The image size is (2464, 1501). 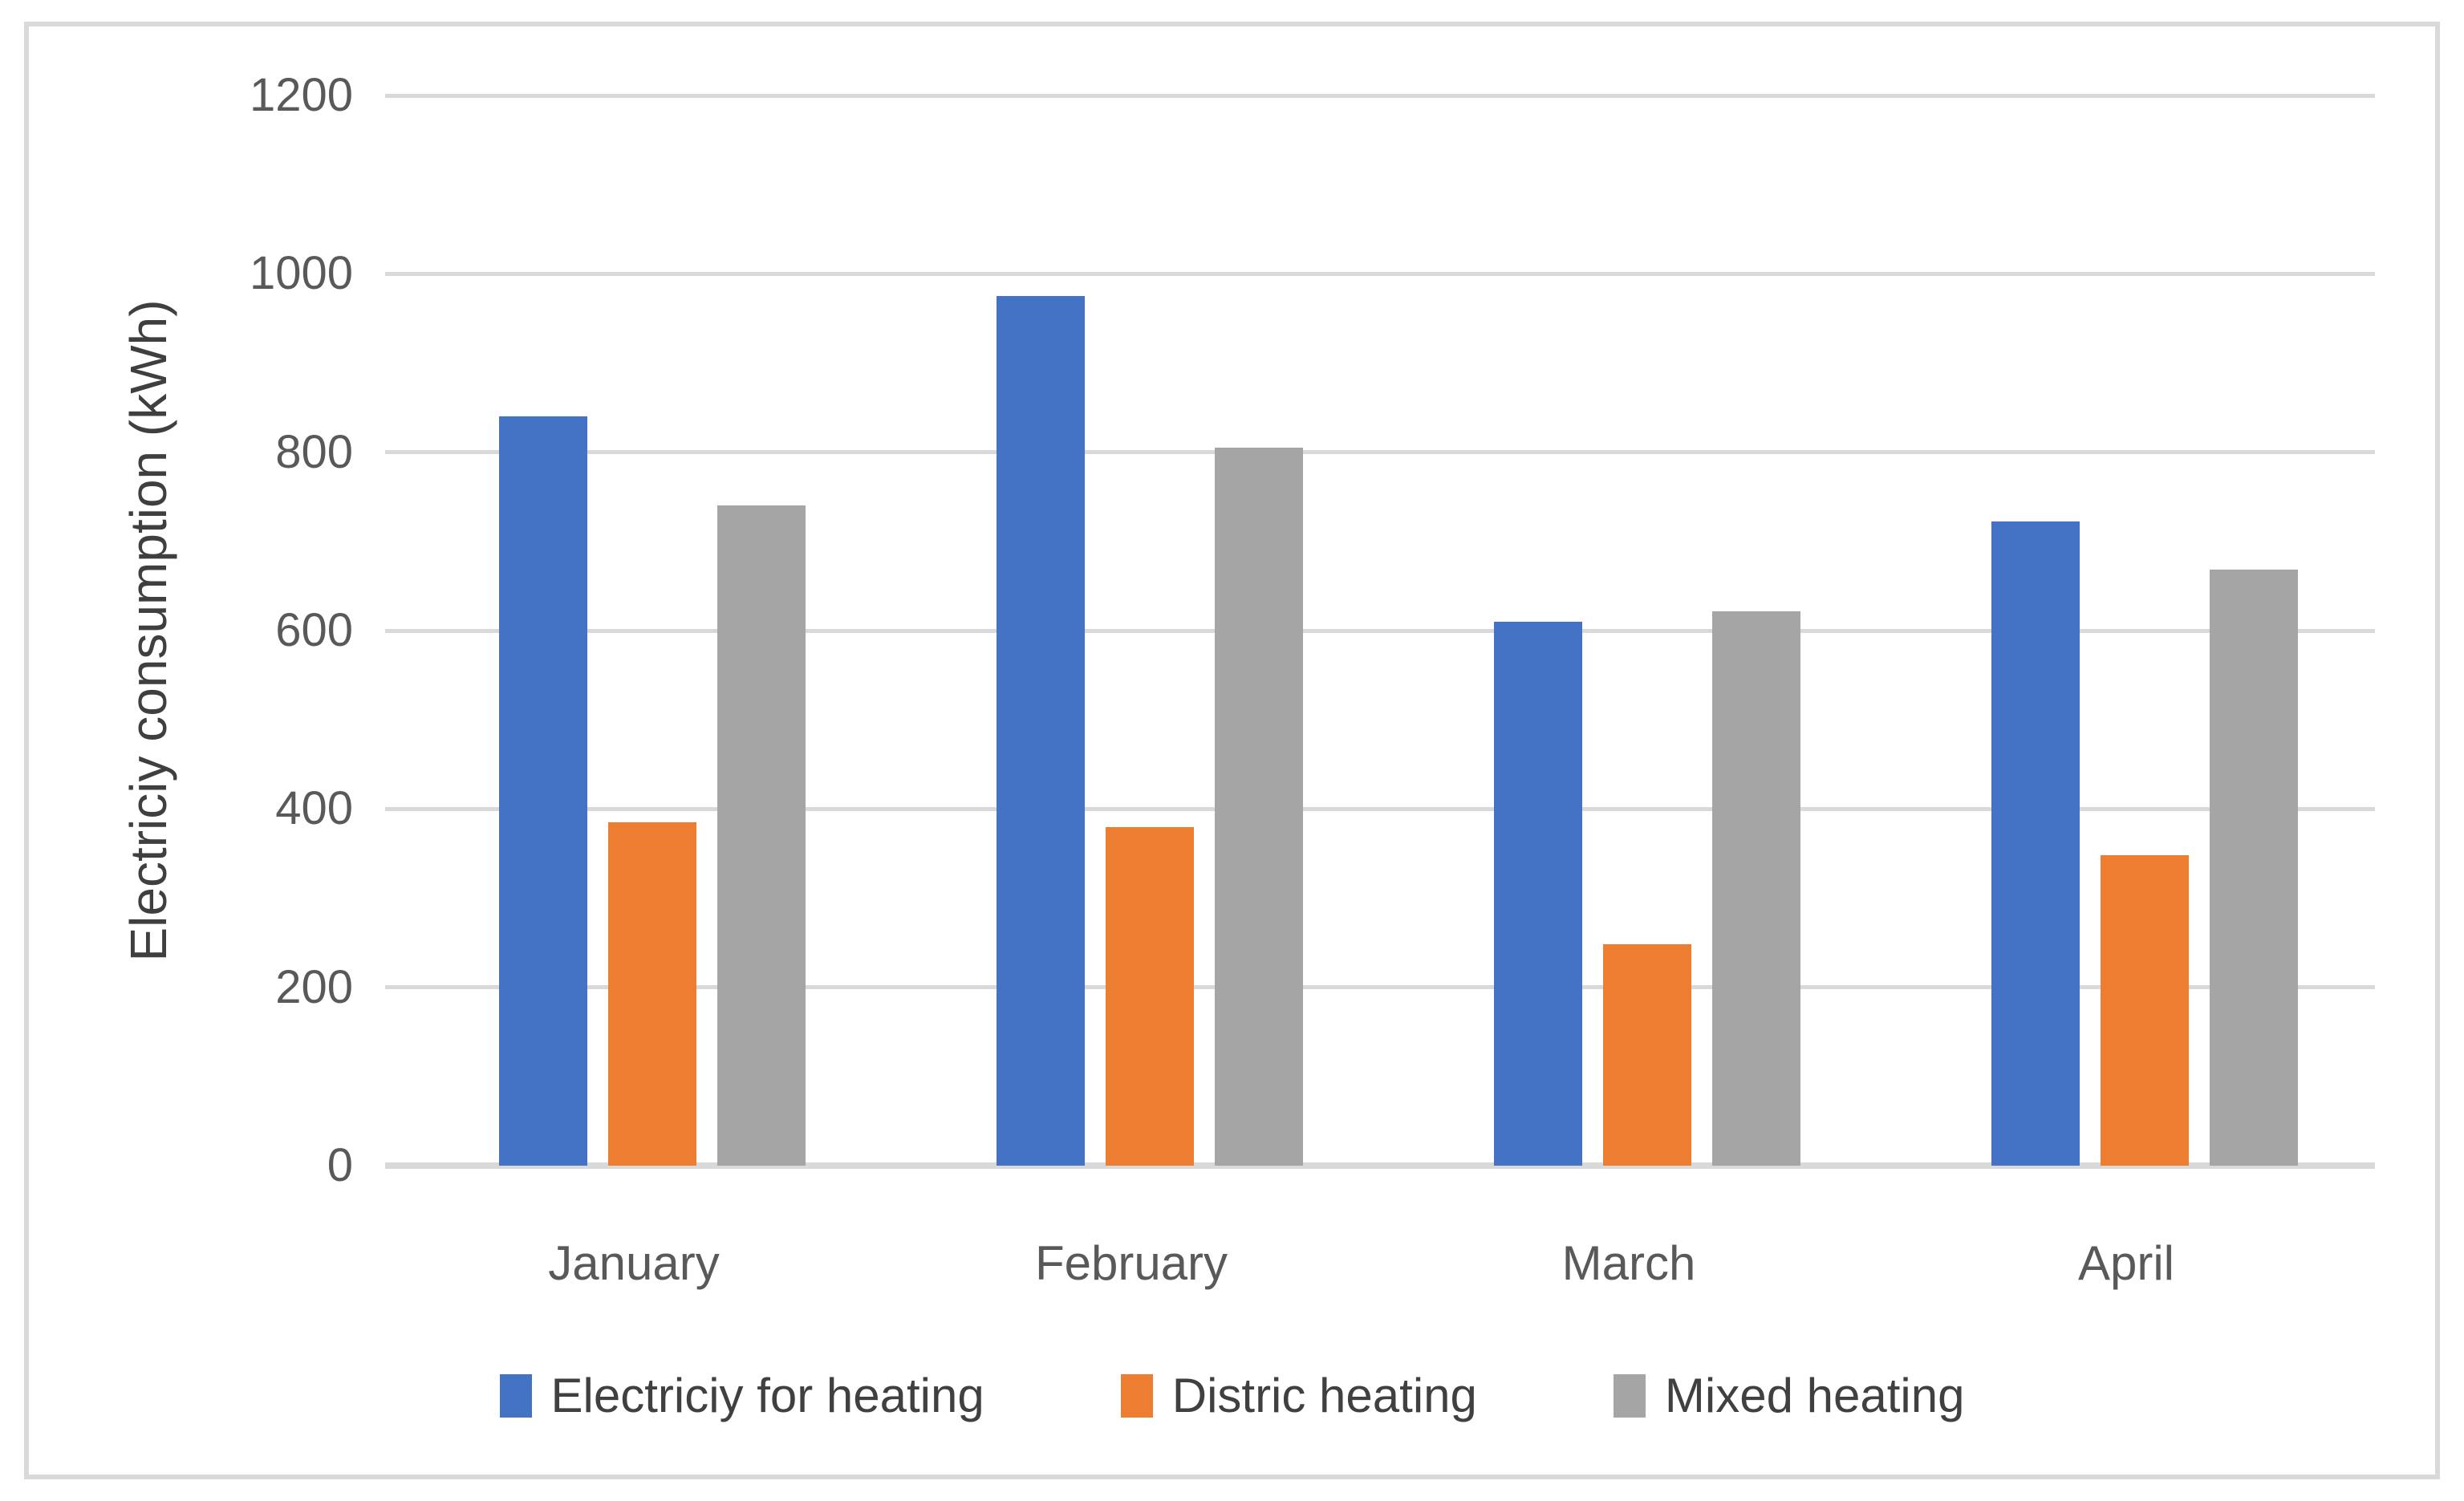 What do you see at coordinates (1538, 894) in the screenshot?
I see `bar-electriciy-for-heating-march` at bounding box center [1538, 894].